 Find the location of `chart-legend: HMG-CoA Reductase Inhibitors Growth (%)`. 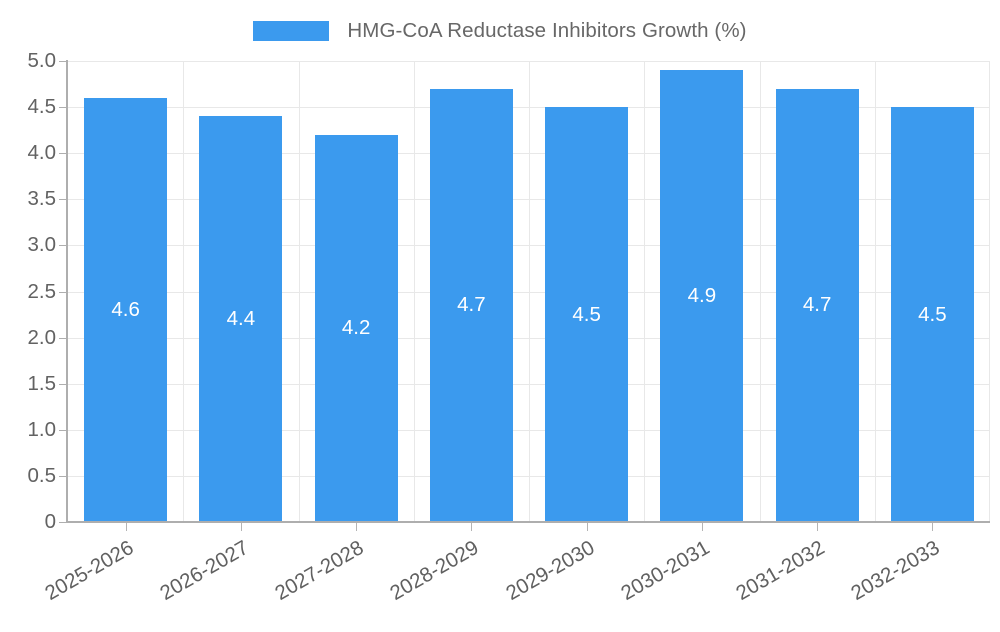

chart-legend: HMG-CoA Reductase Inhibitors Growth (%) is located at coordinates (500, 31).